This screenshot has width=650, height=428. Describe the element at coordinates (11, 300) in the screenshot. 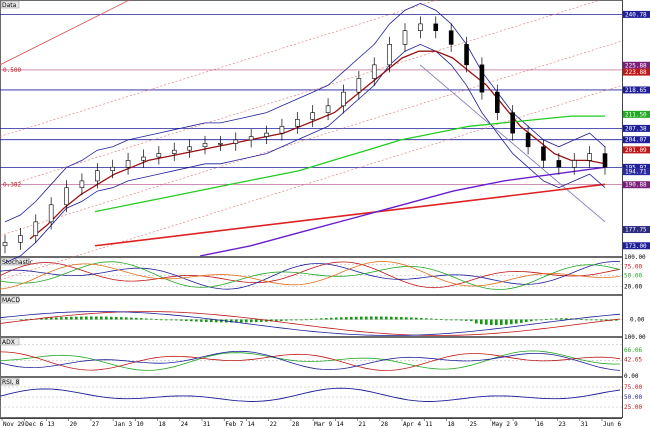

I see `macd-panel-title: MACD` at that location.